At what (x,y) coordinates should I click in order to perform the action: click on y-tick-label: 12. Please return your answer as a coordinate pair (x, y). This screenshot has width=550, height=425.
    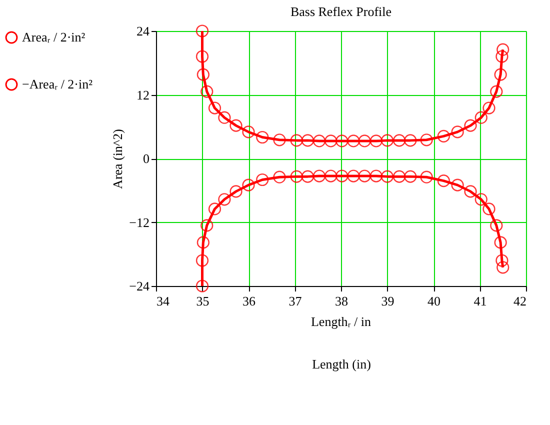
    Looking at the image, I should click on (143, 94).